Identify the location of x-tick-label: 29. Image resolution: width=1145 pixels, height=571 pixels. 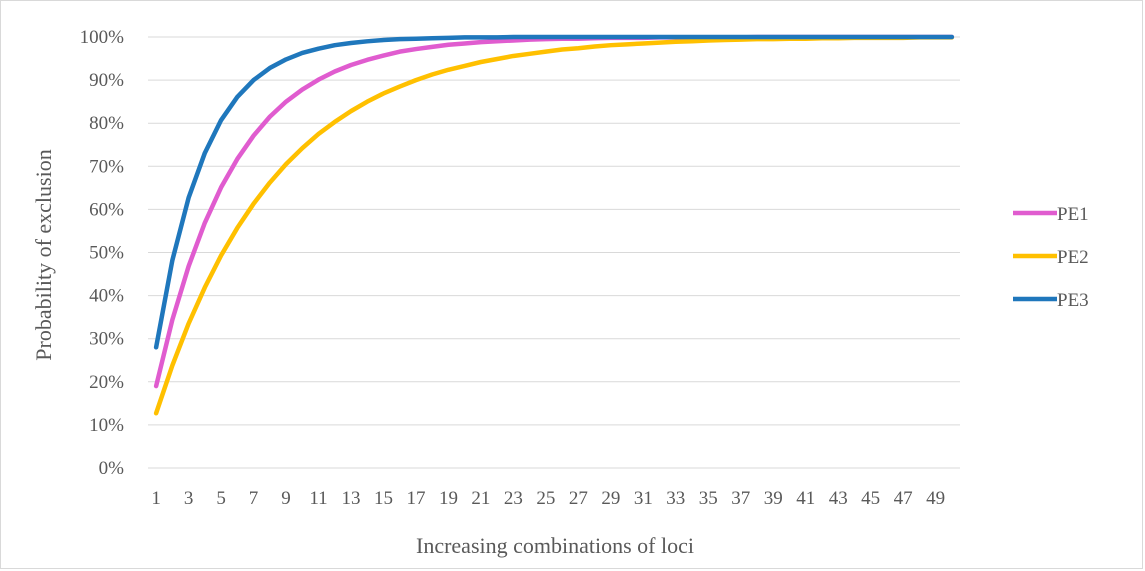
(610, 498).